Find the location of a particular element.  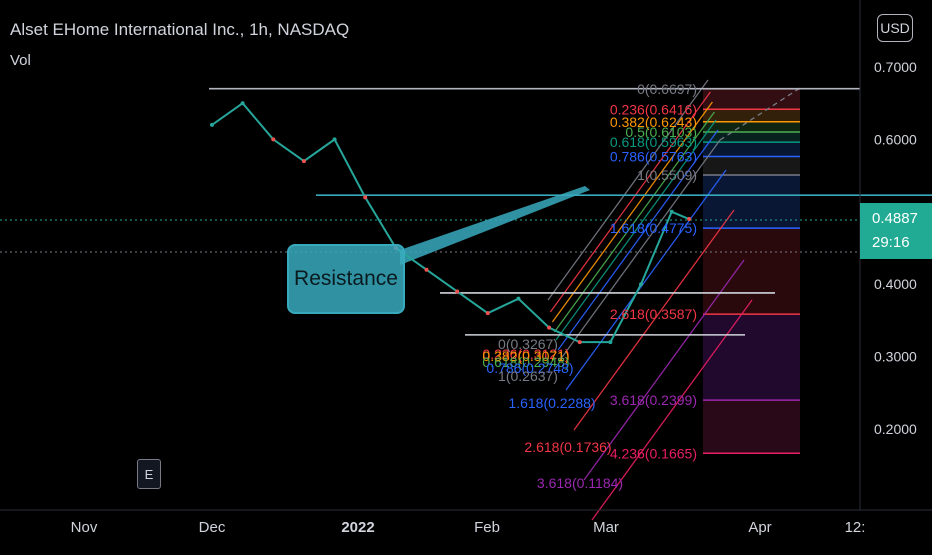

x-tick-label: 2022 is located at coordinates (357, 527).